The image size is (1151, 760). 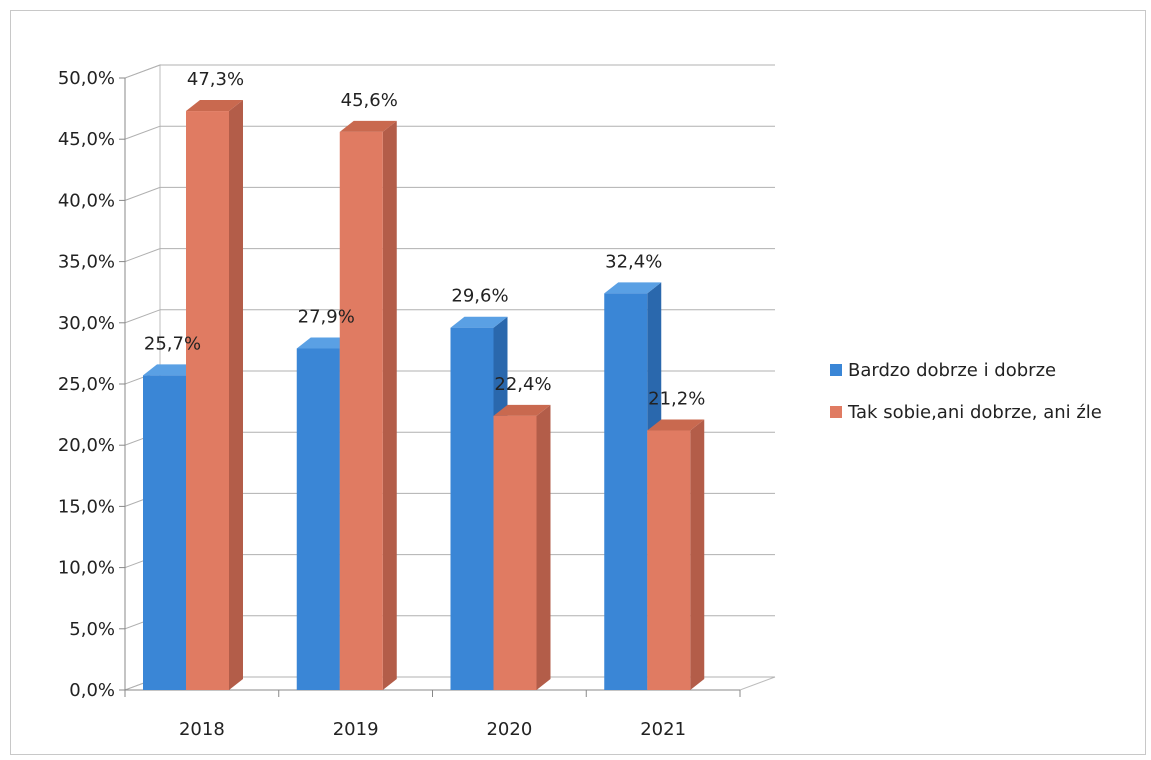 What do you see at coordinates (172, 343) in the screenshot?
I see `data-label: 25,7%` at bounding box center [172, 343].